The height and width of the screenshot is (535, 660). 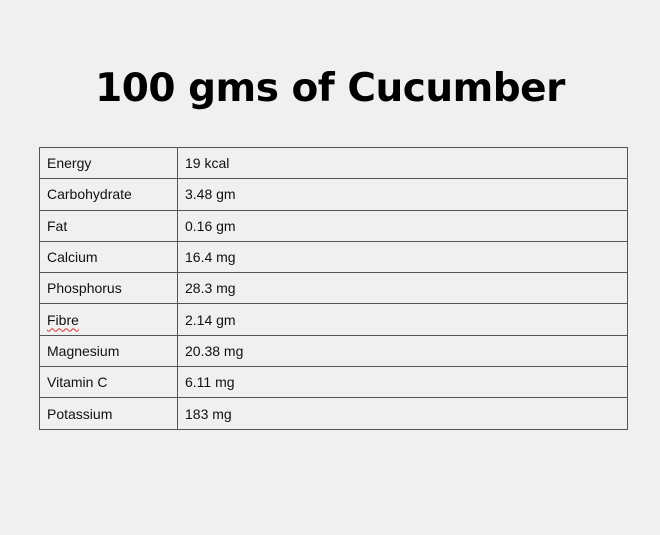 I want to click on nutrient-name: Magnesium, so click(x=108, y=351).